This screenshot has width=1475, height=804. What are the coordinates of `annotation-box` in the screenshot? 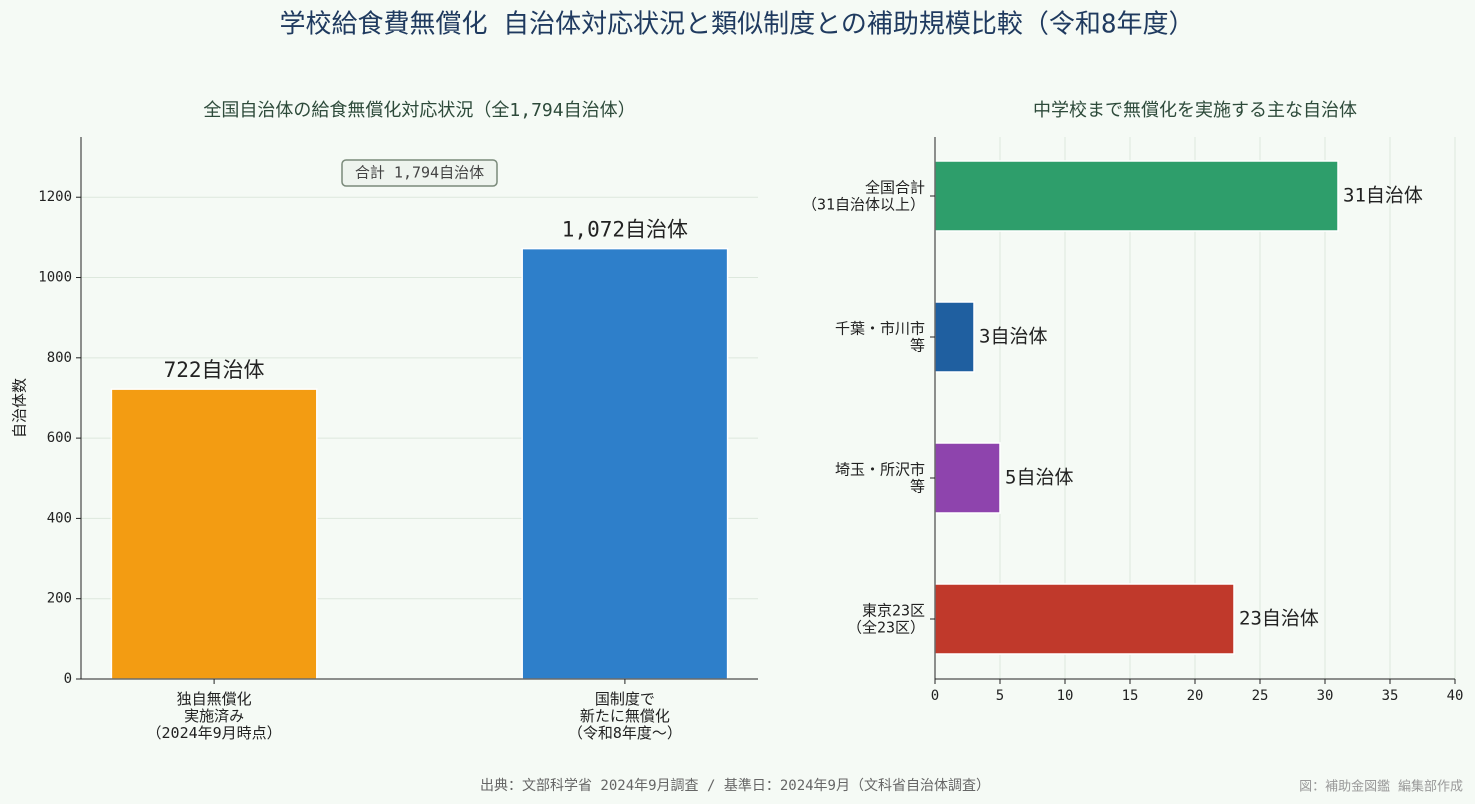 It's located at (419, 173).